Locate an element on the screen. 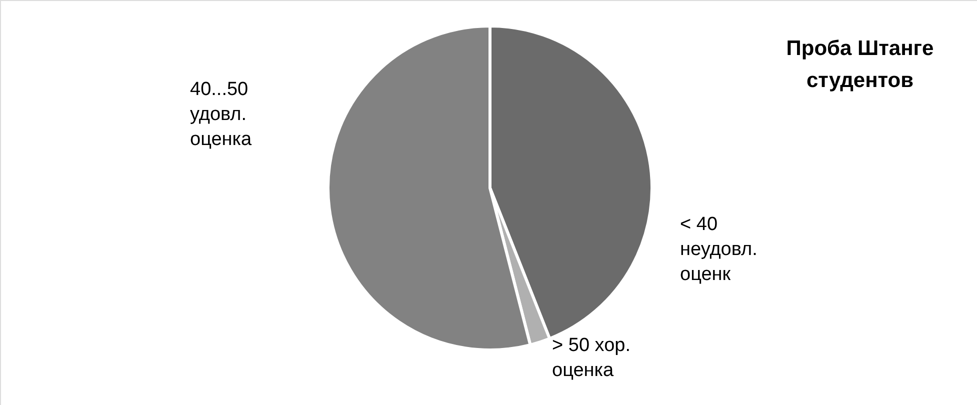 Image resolution: width=977 pixels, height=405 pixels. slice-label: > 50 хор. оценка is located at coordinates (591, 358).